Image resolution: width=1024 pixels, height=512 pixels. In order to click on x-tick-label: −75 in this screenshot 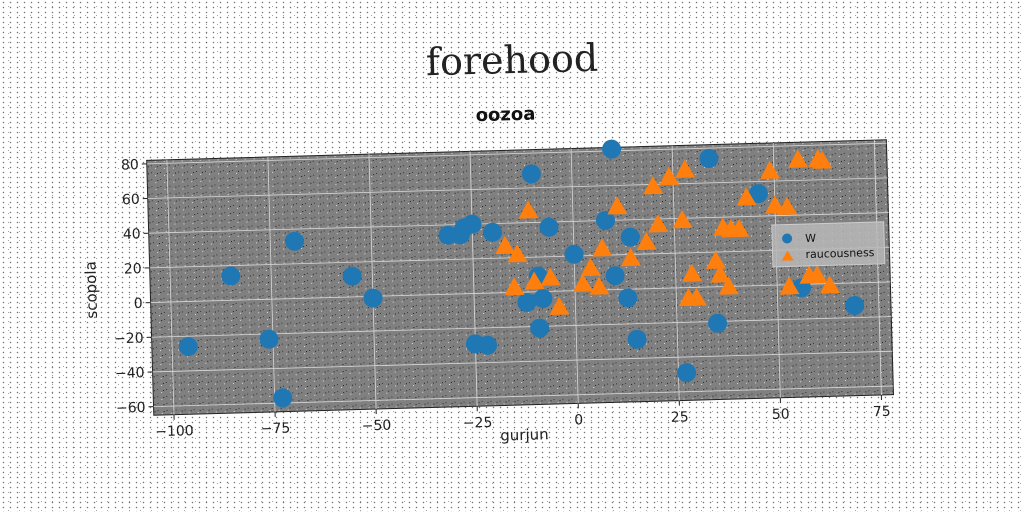, I will do `click(276, 428)`.